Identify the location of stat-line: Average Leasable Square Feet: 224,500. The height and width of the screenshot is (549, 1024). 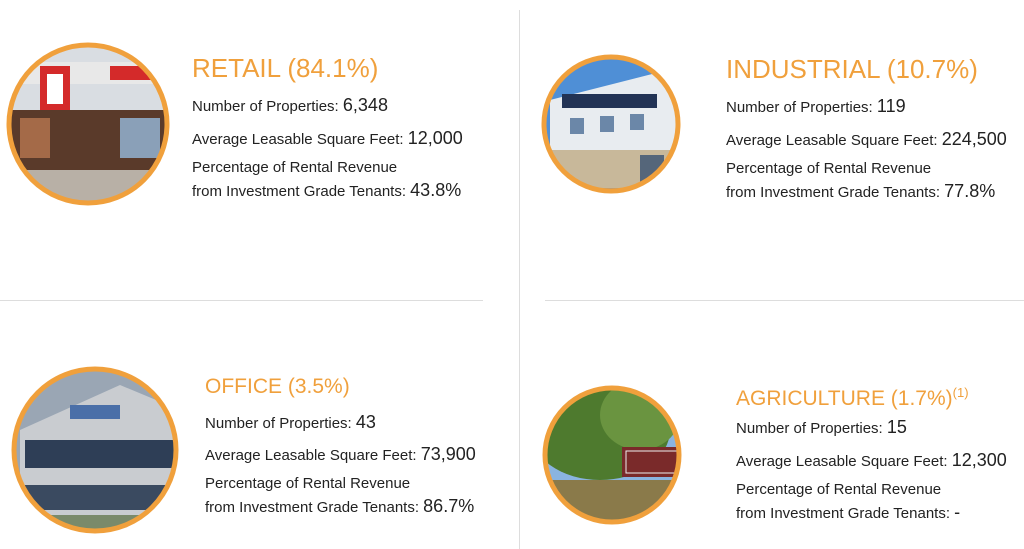
(866, 140).